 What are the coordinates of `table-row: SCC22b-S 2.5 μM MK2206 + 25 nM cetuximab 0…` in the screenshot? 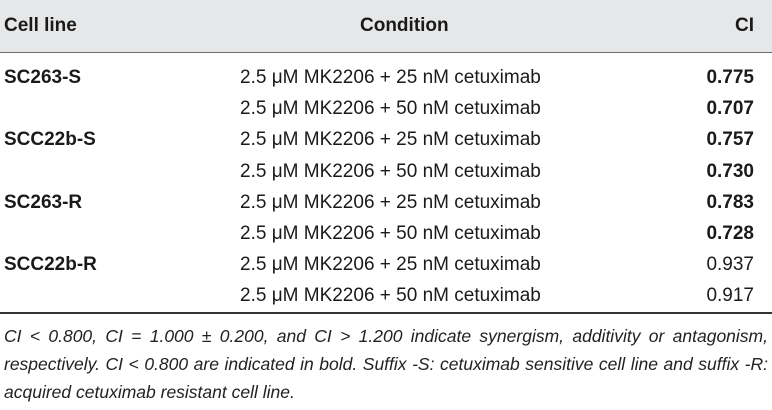 It's located at (386, 138).